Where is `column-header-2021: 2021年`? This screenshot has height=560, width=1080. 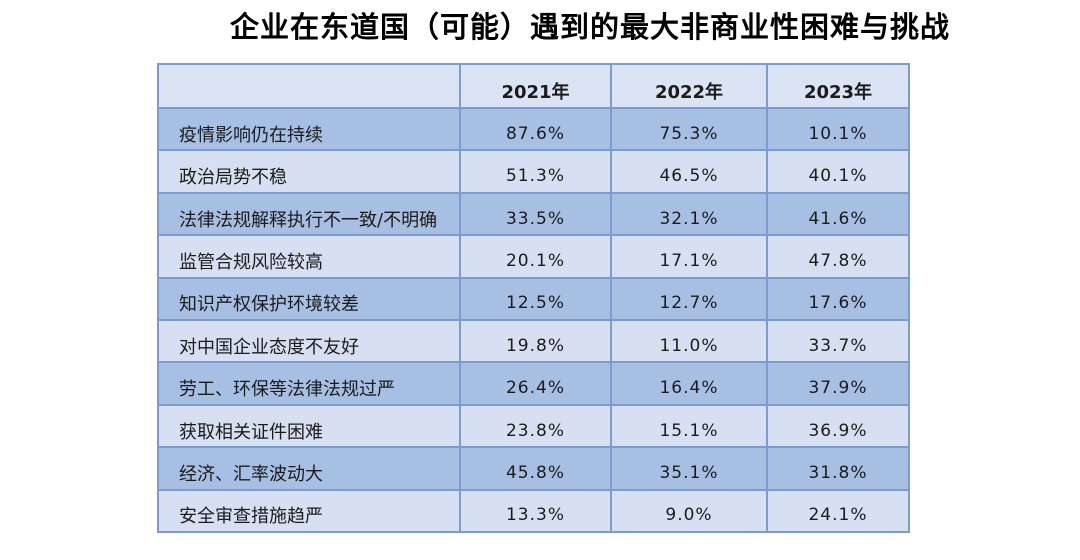 column-header-2021: 2021年 is located at coordinates (534, 86).